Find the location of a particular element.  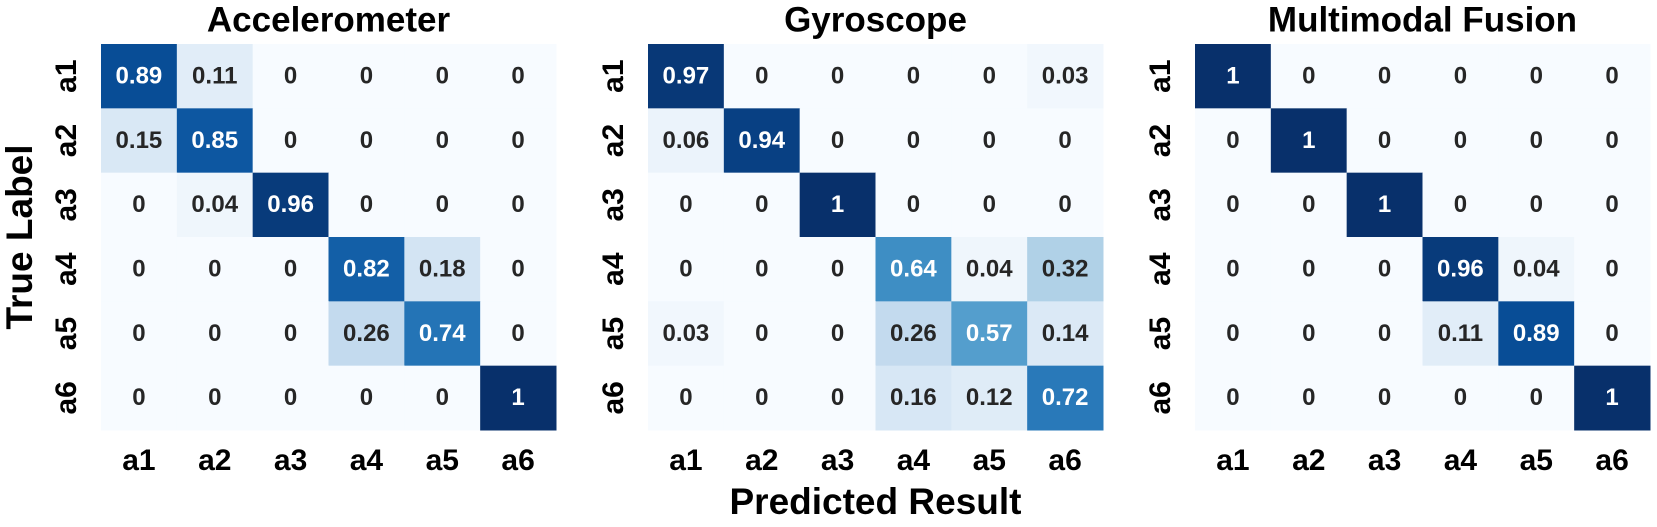

cell-label: 0.04 is located at coordinates (1536, 269).